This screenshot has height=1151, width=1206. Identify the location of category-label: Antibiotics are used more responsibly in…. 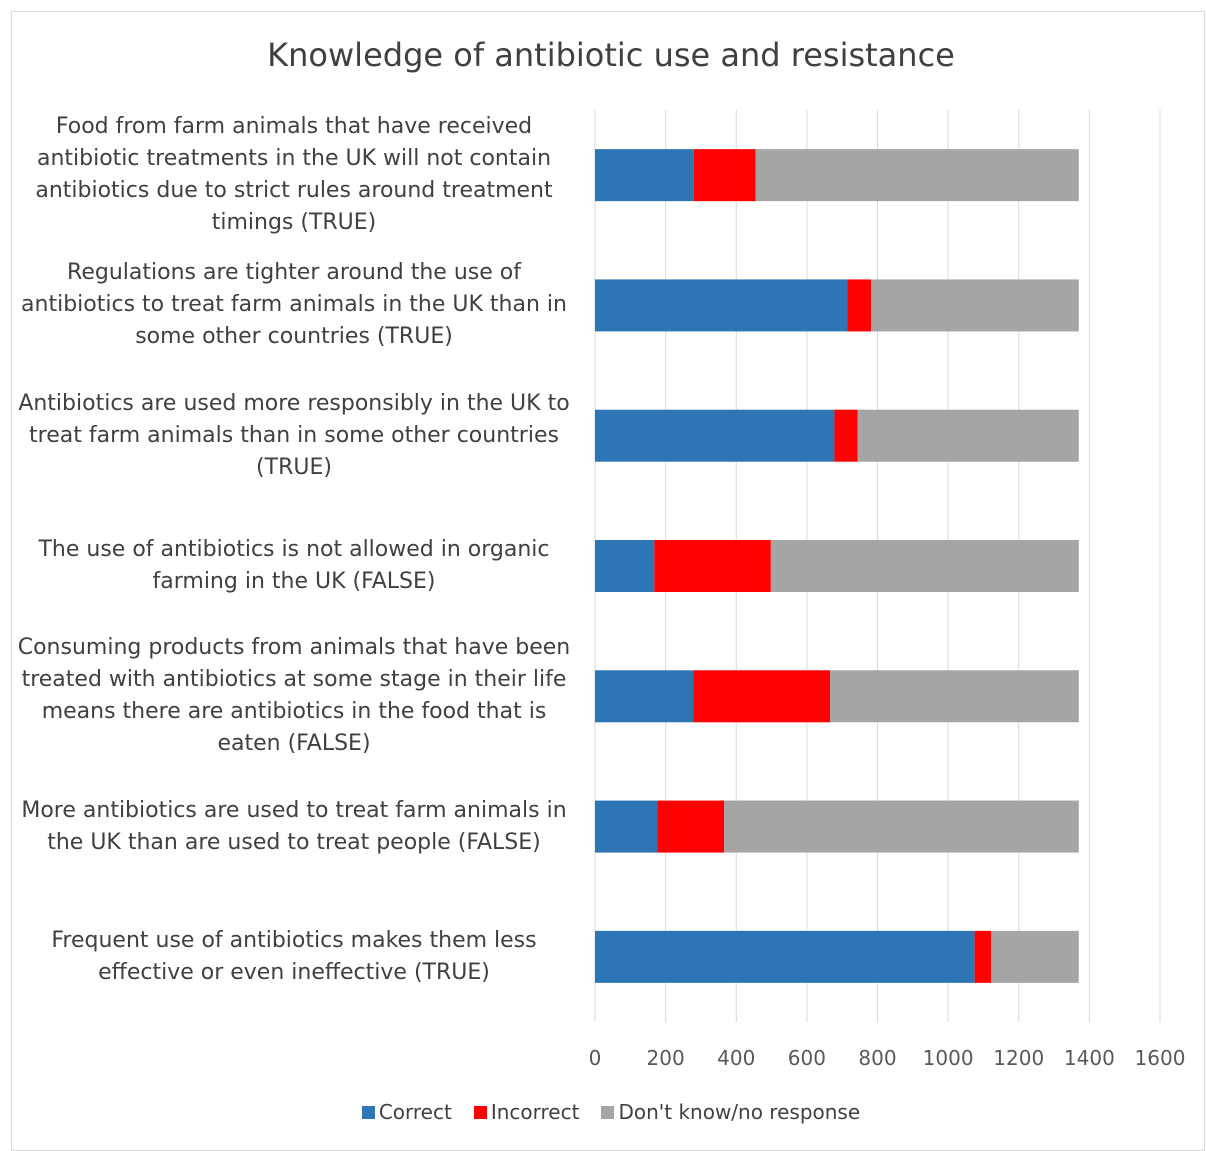
(294, 436).